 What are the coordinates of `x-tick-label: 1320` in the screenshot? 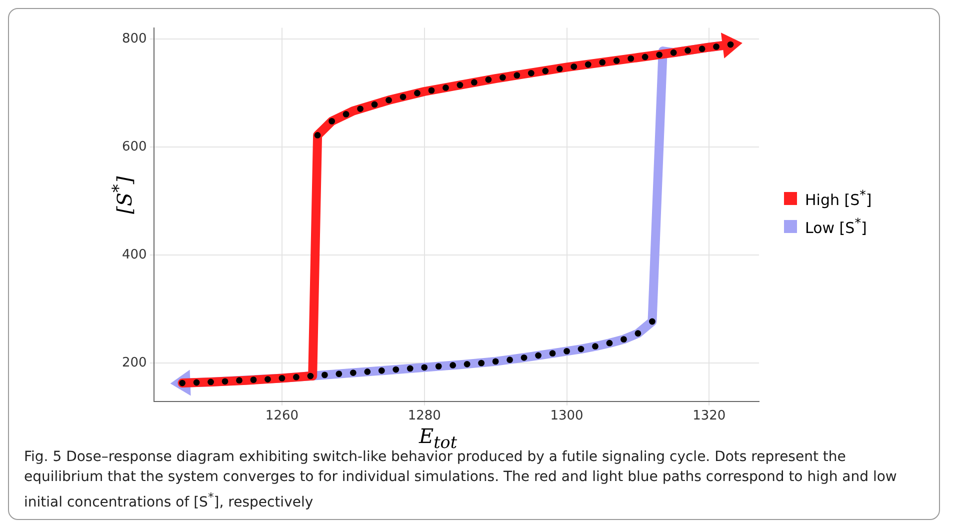 It's located at (709, 416).